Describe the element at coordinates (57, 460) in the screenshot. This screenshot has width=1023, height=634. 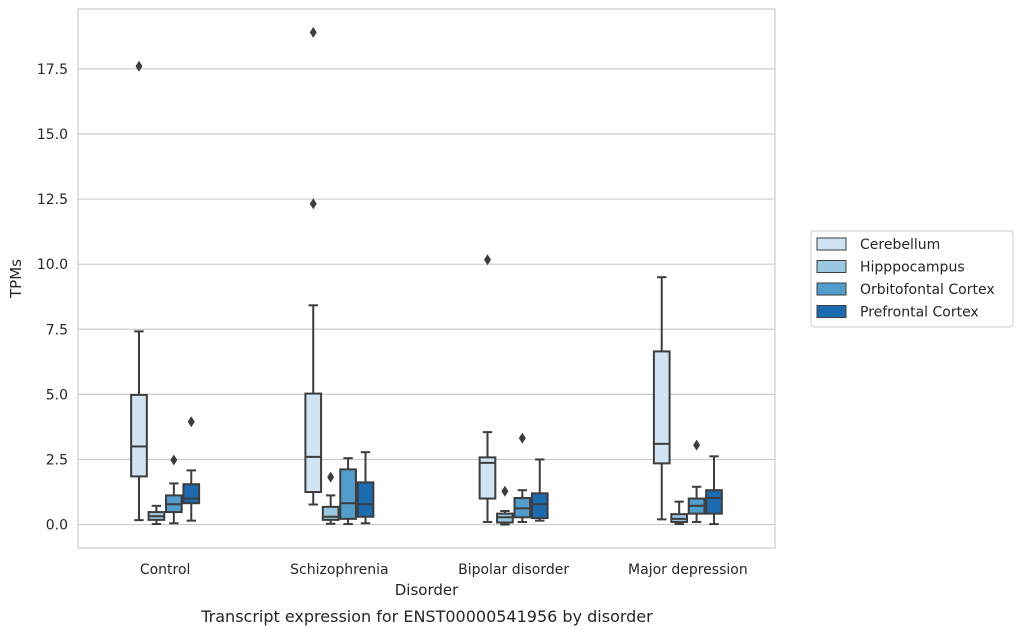
I see `y-tick-label: 2.5` at that location.